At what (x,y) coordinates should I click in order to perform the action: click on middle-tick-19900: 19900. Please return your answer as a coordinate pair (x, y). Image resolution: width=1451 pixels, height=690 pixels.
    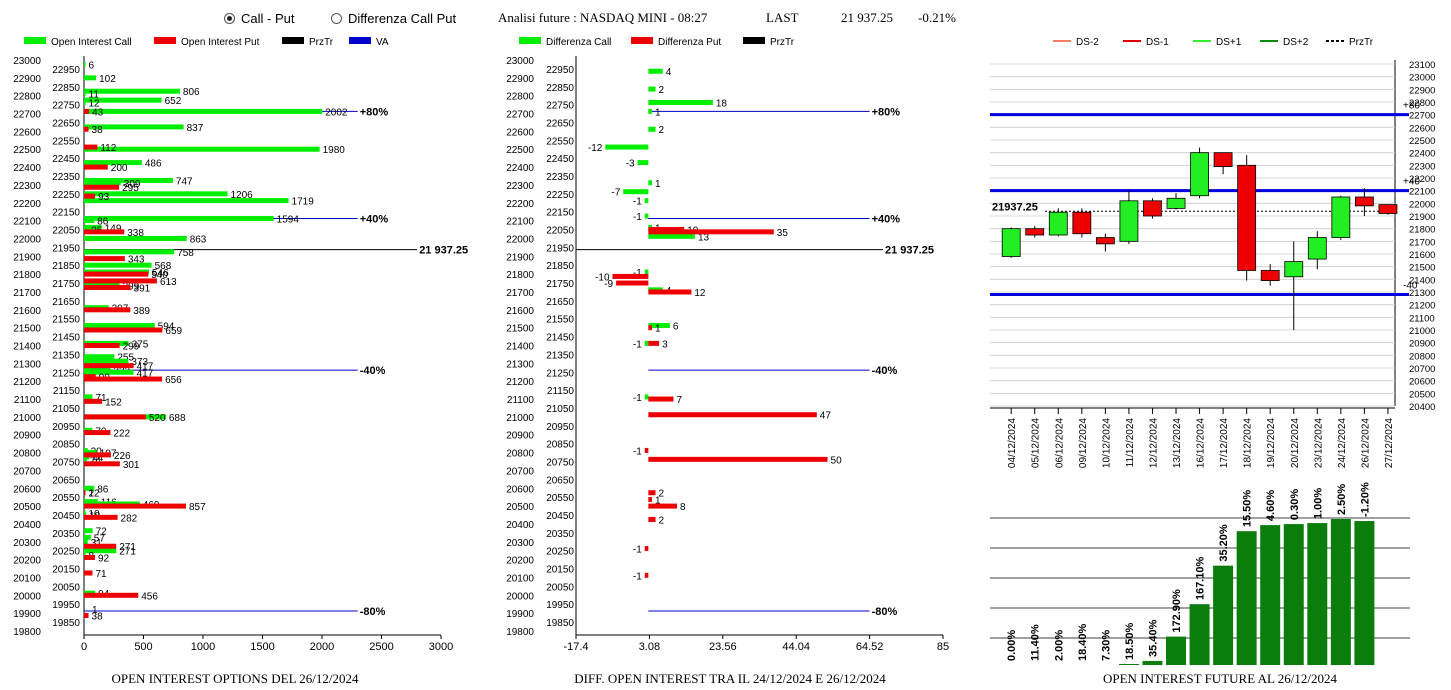
    Looking at the image, I should click on (520, 614).